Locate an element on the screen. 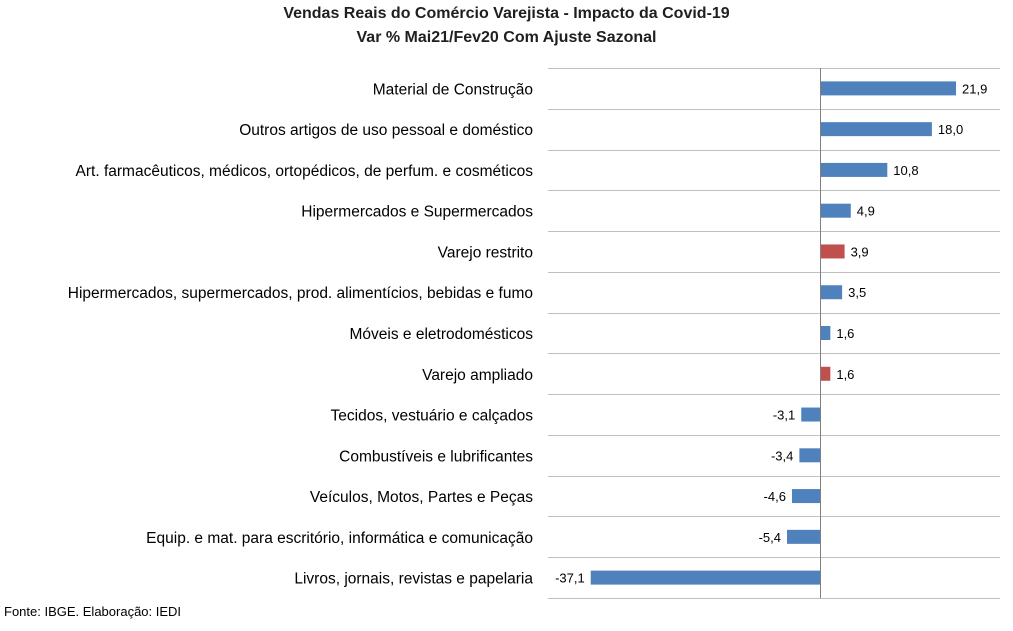  data-label-4: 4,9 is located at coordinates (866, 211).